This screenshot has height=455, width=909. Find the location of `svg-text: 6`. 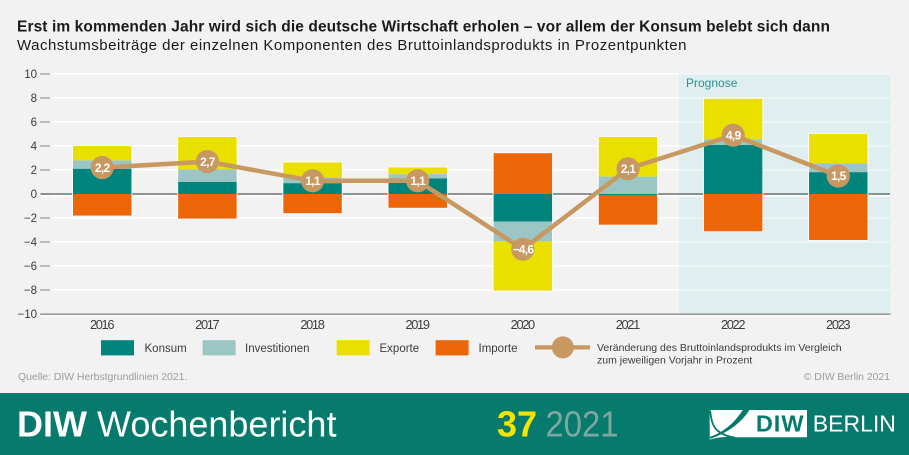

svg-text: 6 is located at coordinates (34, 123).